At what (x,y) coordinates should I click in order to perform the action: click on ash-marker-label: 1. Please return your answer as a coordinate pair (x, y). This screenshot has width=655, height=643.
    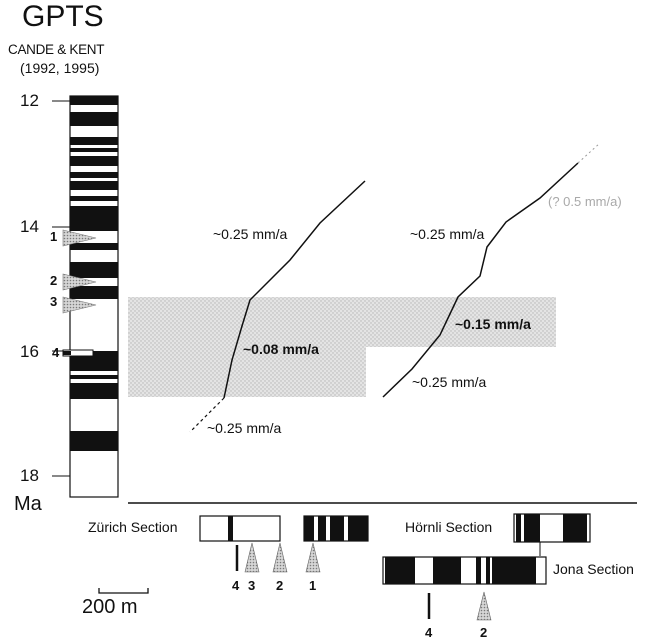
    Looking at the image, I should click on (54, 236).